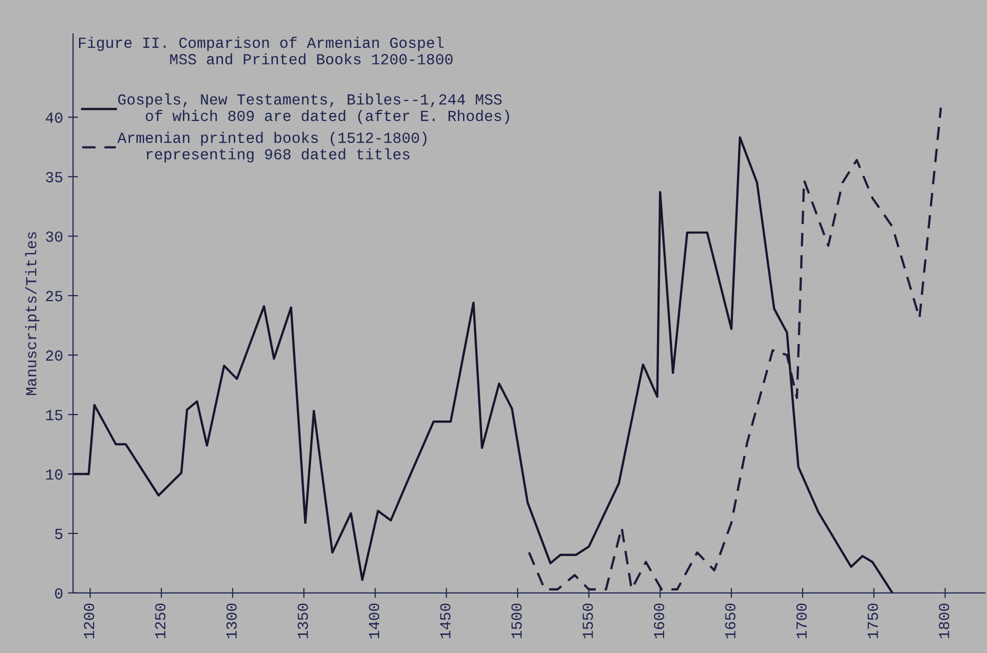 This screenshot has height=653, width=987. What do you see at coordinates (445, 621) in the screenshot?
I see `x-tick-label: 1450` at bounding box center [445, 621].